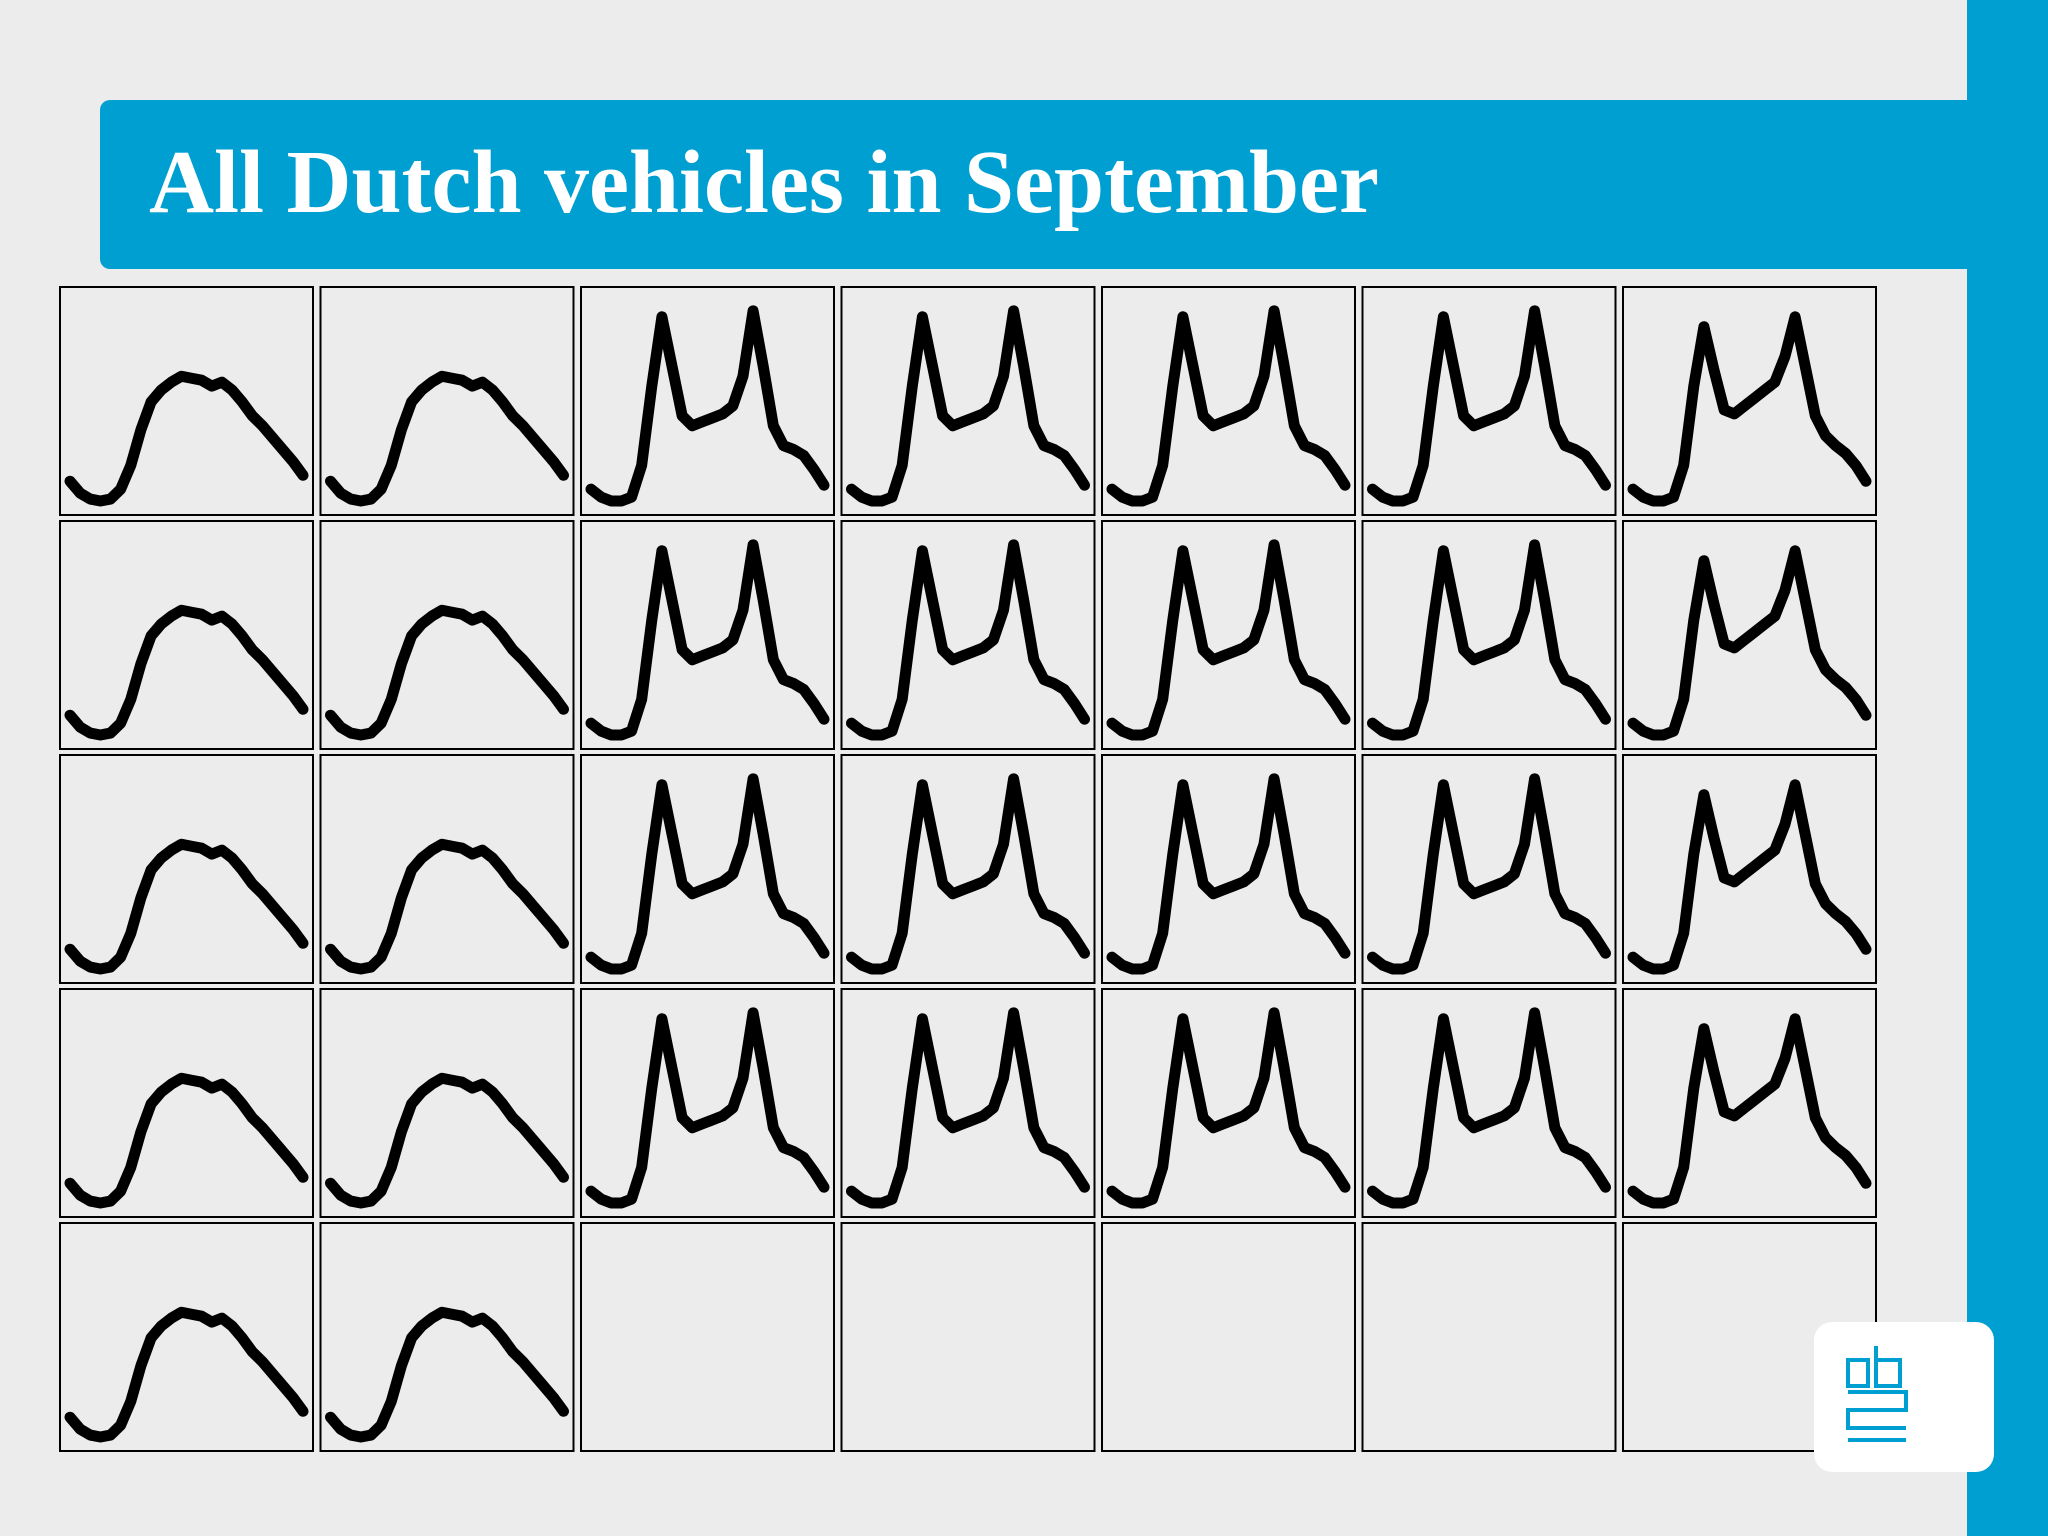 Image resolution: width=2048 pixels, height=1536 pixels. Describe the element at coordinates (1877, 1394) in the screenshot. I see `logo-mark` at that location.